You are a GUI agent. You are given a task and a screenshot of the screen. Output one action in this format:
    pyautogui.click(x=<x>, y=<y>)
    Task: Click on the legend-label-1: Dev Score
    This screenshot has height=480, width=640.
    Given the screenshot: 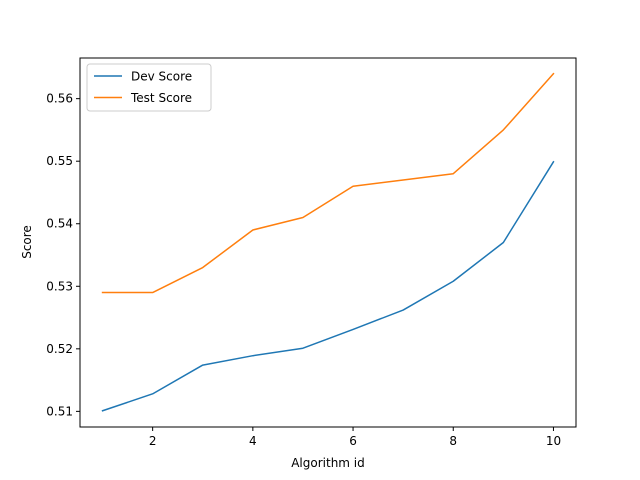 What is the action you would take?
    pyautogui.click(x=161, y=77)
    